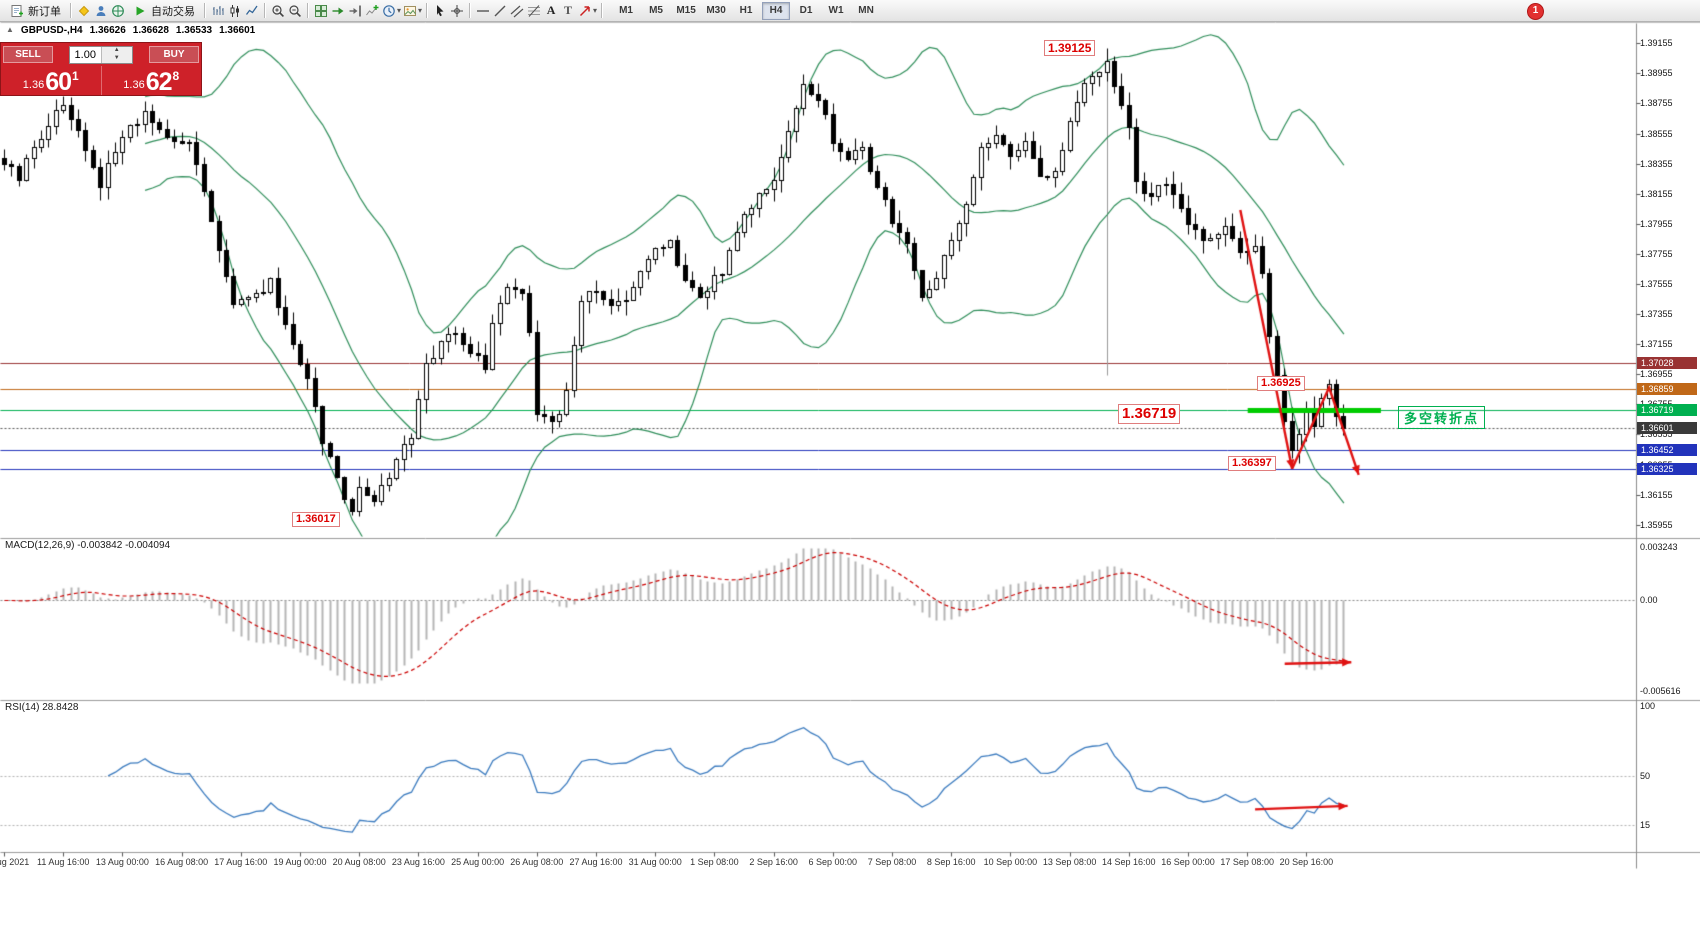  I want to click on timeframe-h4: H4, so click(776, 10).